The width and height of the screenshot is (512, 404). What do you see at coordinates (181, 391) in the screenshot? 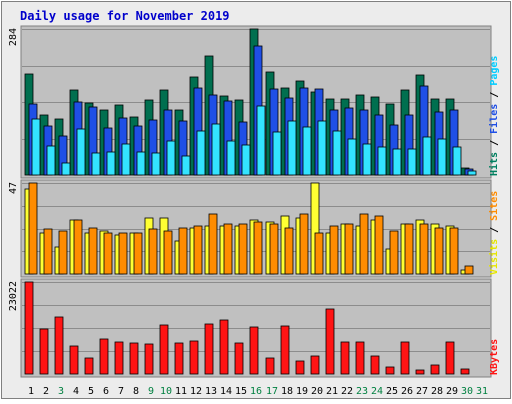
I see `day-label: 11` at bounding box center [181, 391].